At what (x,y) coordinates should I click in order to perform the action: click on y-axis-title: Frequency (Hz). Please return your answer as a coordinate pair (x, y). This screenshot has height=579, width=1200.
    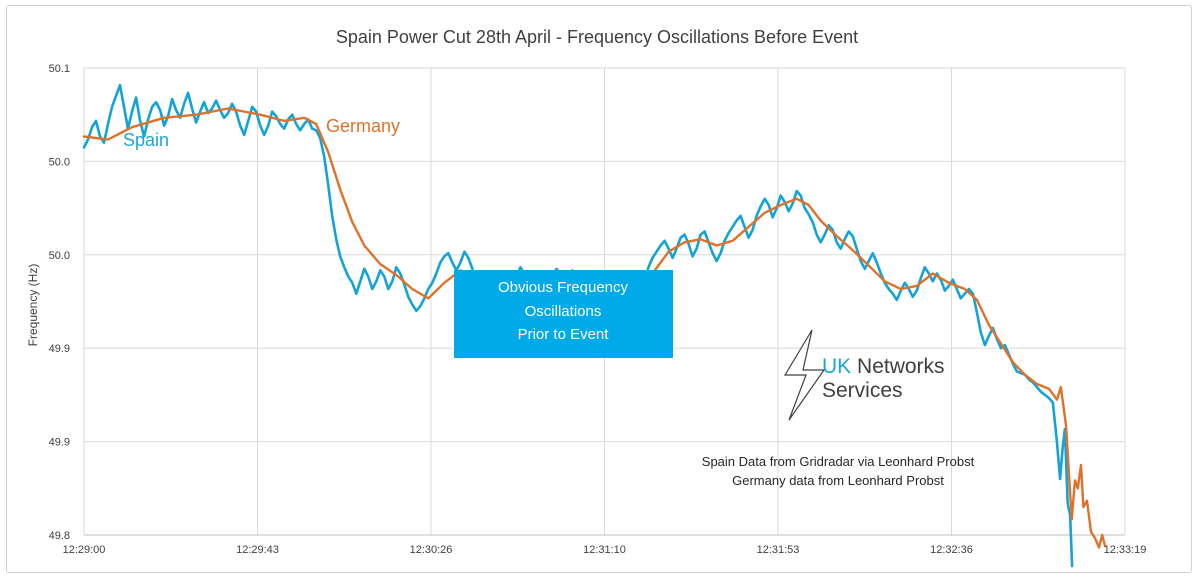
    Looking at the image, I should click on (33, 305).